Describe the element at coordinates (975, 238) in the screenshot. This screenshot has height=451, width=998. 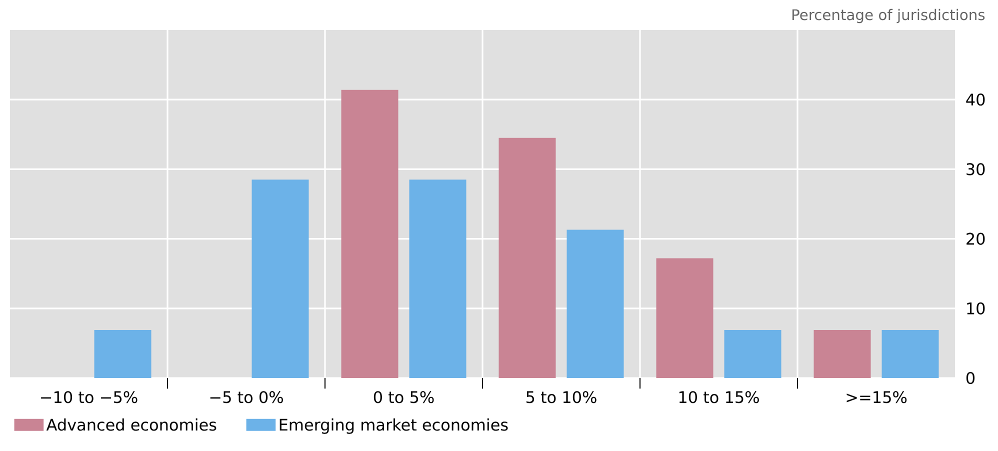
I see `y-tick-label: 20` at that location.